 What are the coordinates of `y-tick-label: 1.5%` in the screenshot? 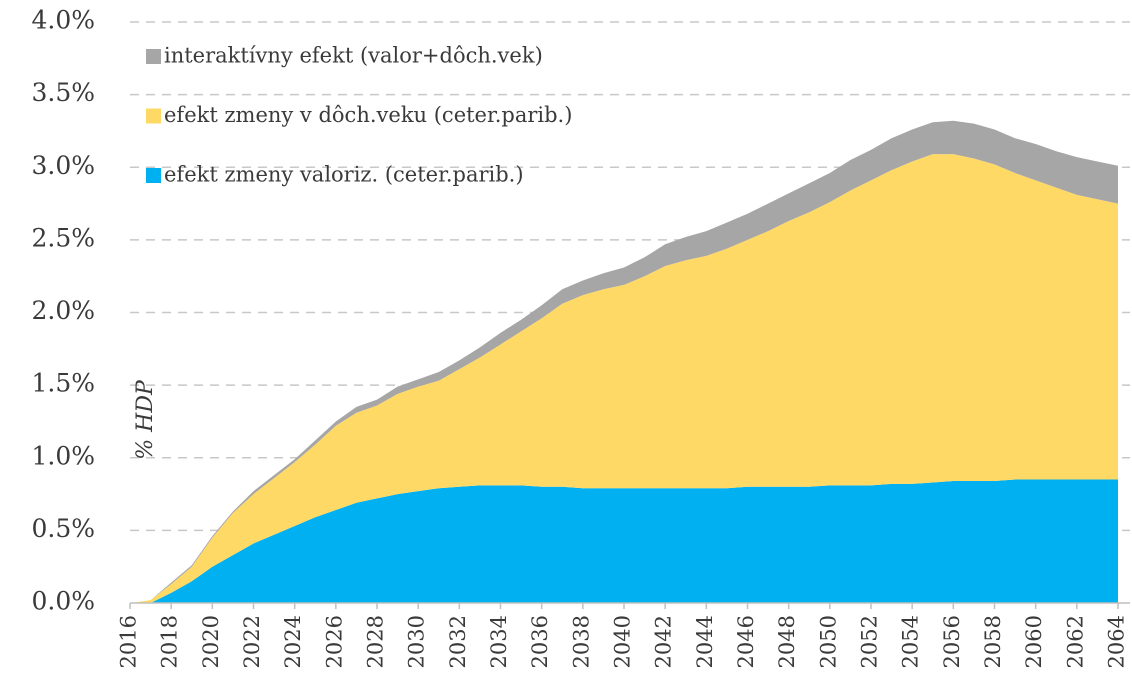 It's located at (63, 383).